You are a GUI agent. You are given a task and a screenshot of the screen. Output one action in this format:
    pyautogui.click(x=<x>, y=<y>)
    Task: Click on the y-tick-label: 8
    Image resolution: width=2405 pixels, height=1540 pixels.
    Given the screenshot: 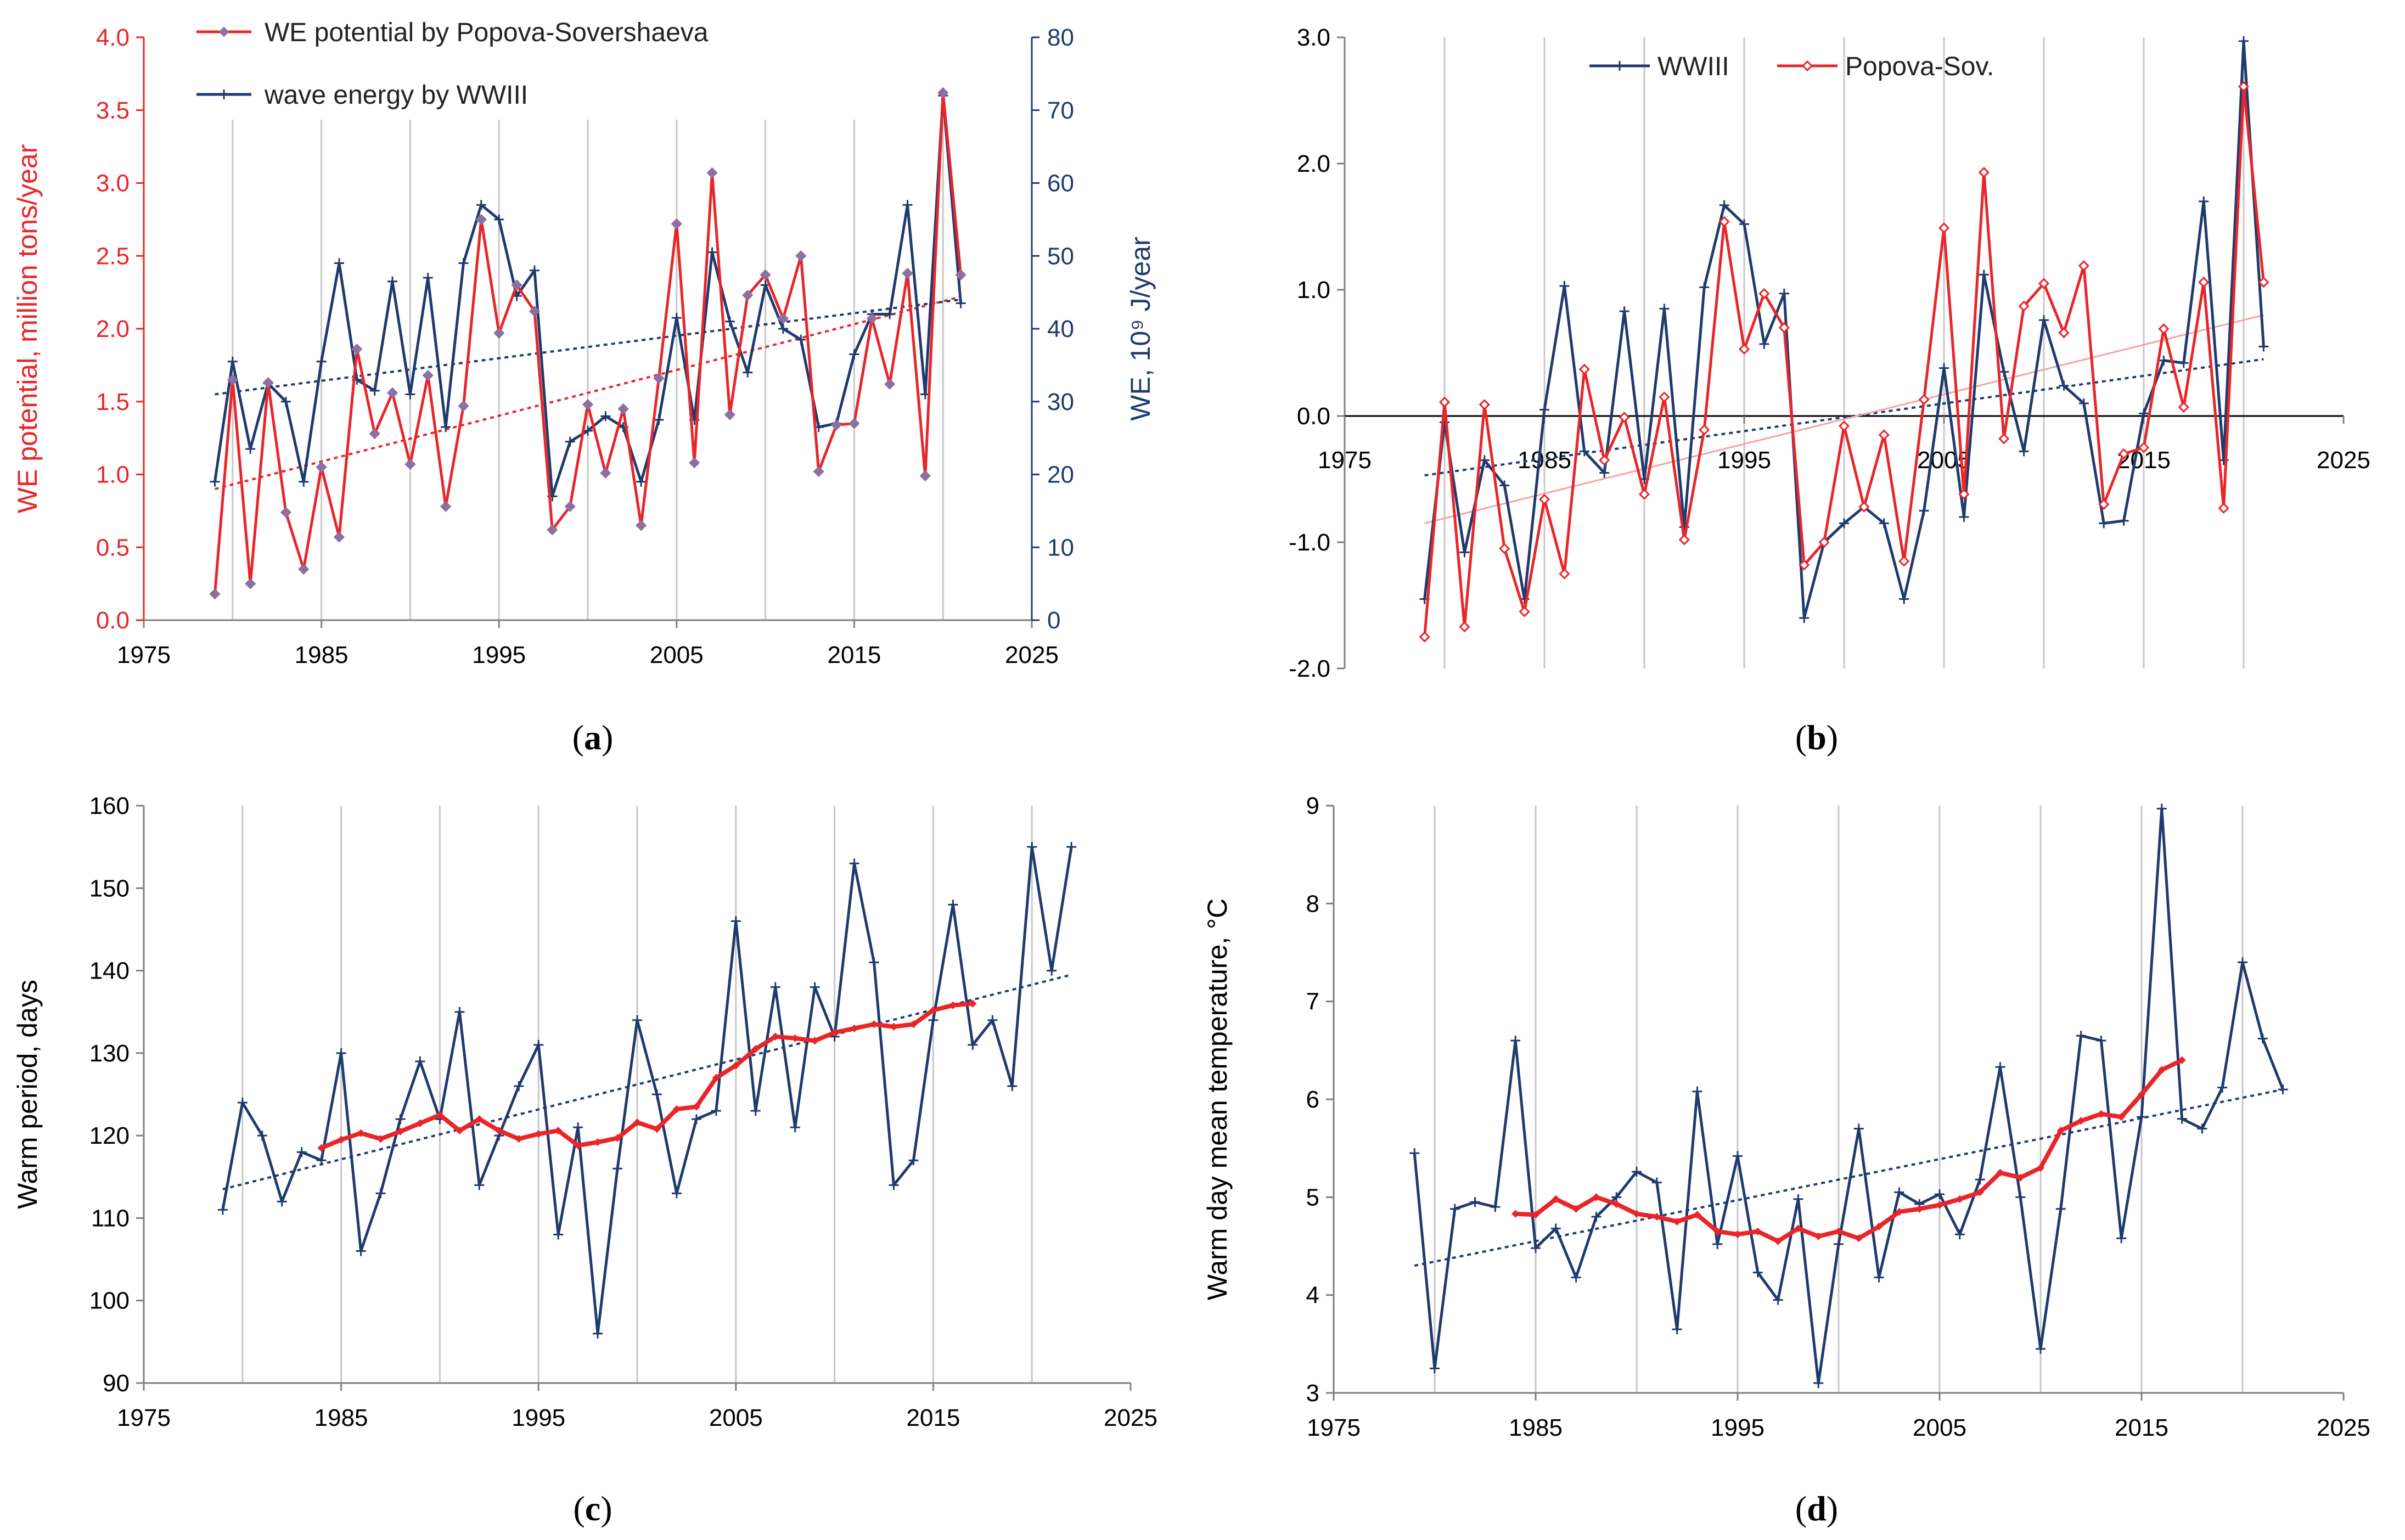 What is the action you would take?
    pyautogui.click(x=1312, y=904)
    